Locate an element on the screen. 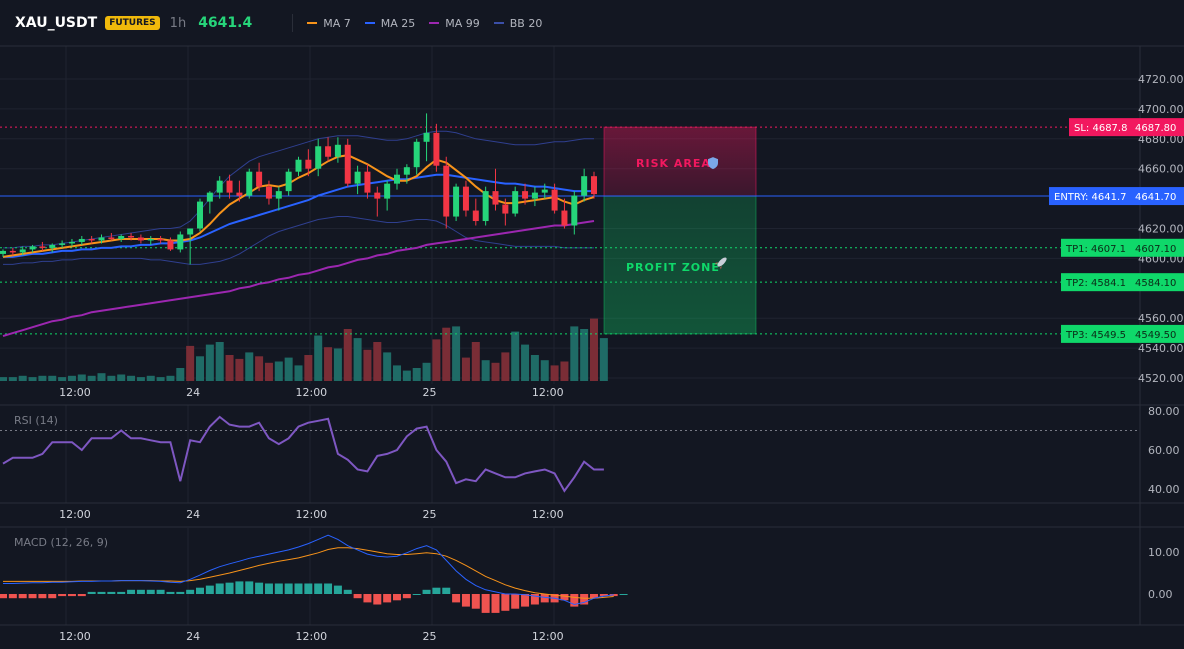 The width and height of the screenshot is (1184, 649). timeframe-label: 1h is located at coordinates (178, 23).